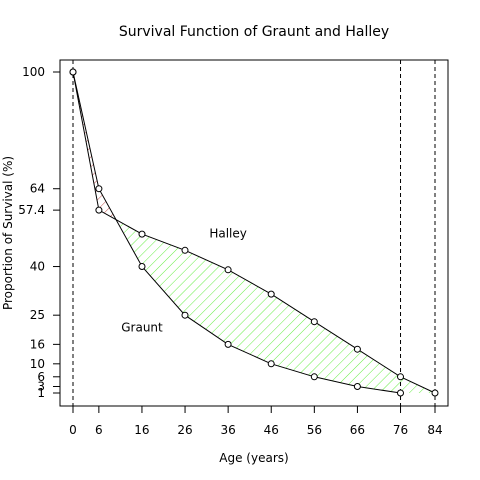 The width and height of the screenshot is (480, 480). Describe the element at coordinates (253, 458) in the screenshot. I see `x-axis-label: Age (years)` at that location.